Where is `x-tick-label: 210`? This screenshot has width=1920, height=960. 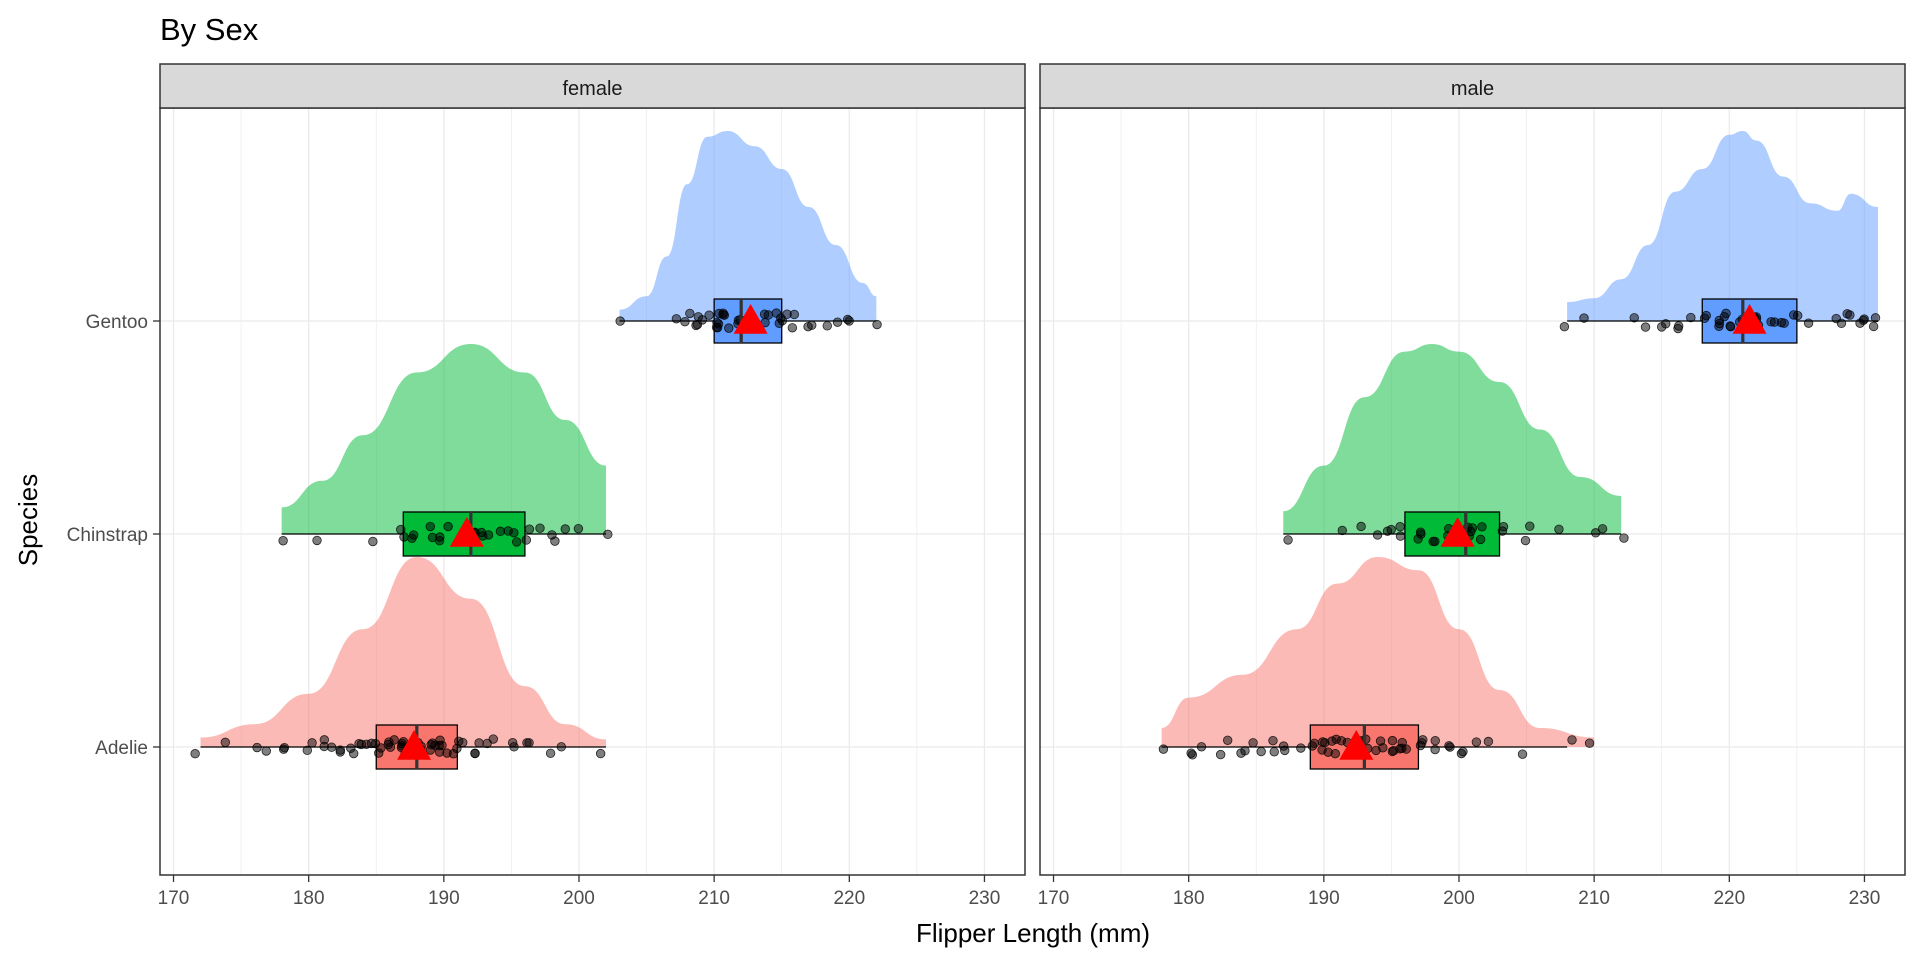
x-tick-label: 210 is located at coordinates (714, 898).